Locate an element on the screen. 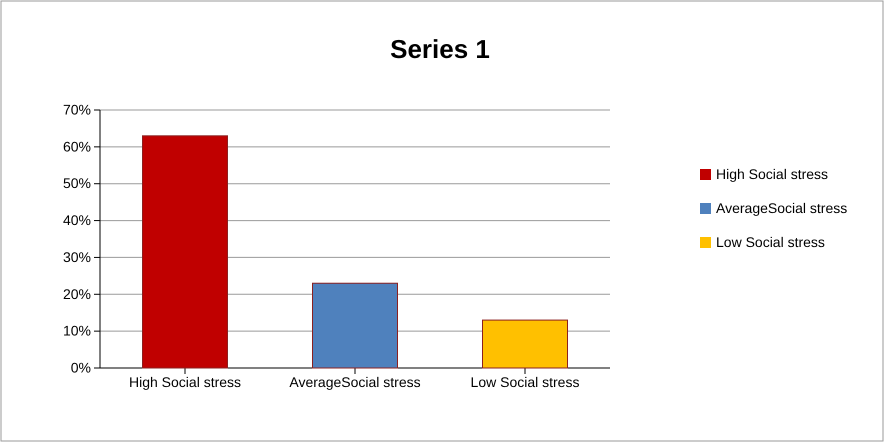 This screenshot has width=884, height=442. y-tick-label: 0% is located at coordinates (80, 367).